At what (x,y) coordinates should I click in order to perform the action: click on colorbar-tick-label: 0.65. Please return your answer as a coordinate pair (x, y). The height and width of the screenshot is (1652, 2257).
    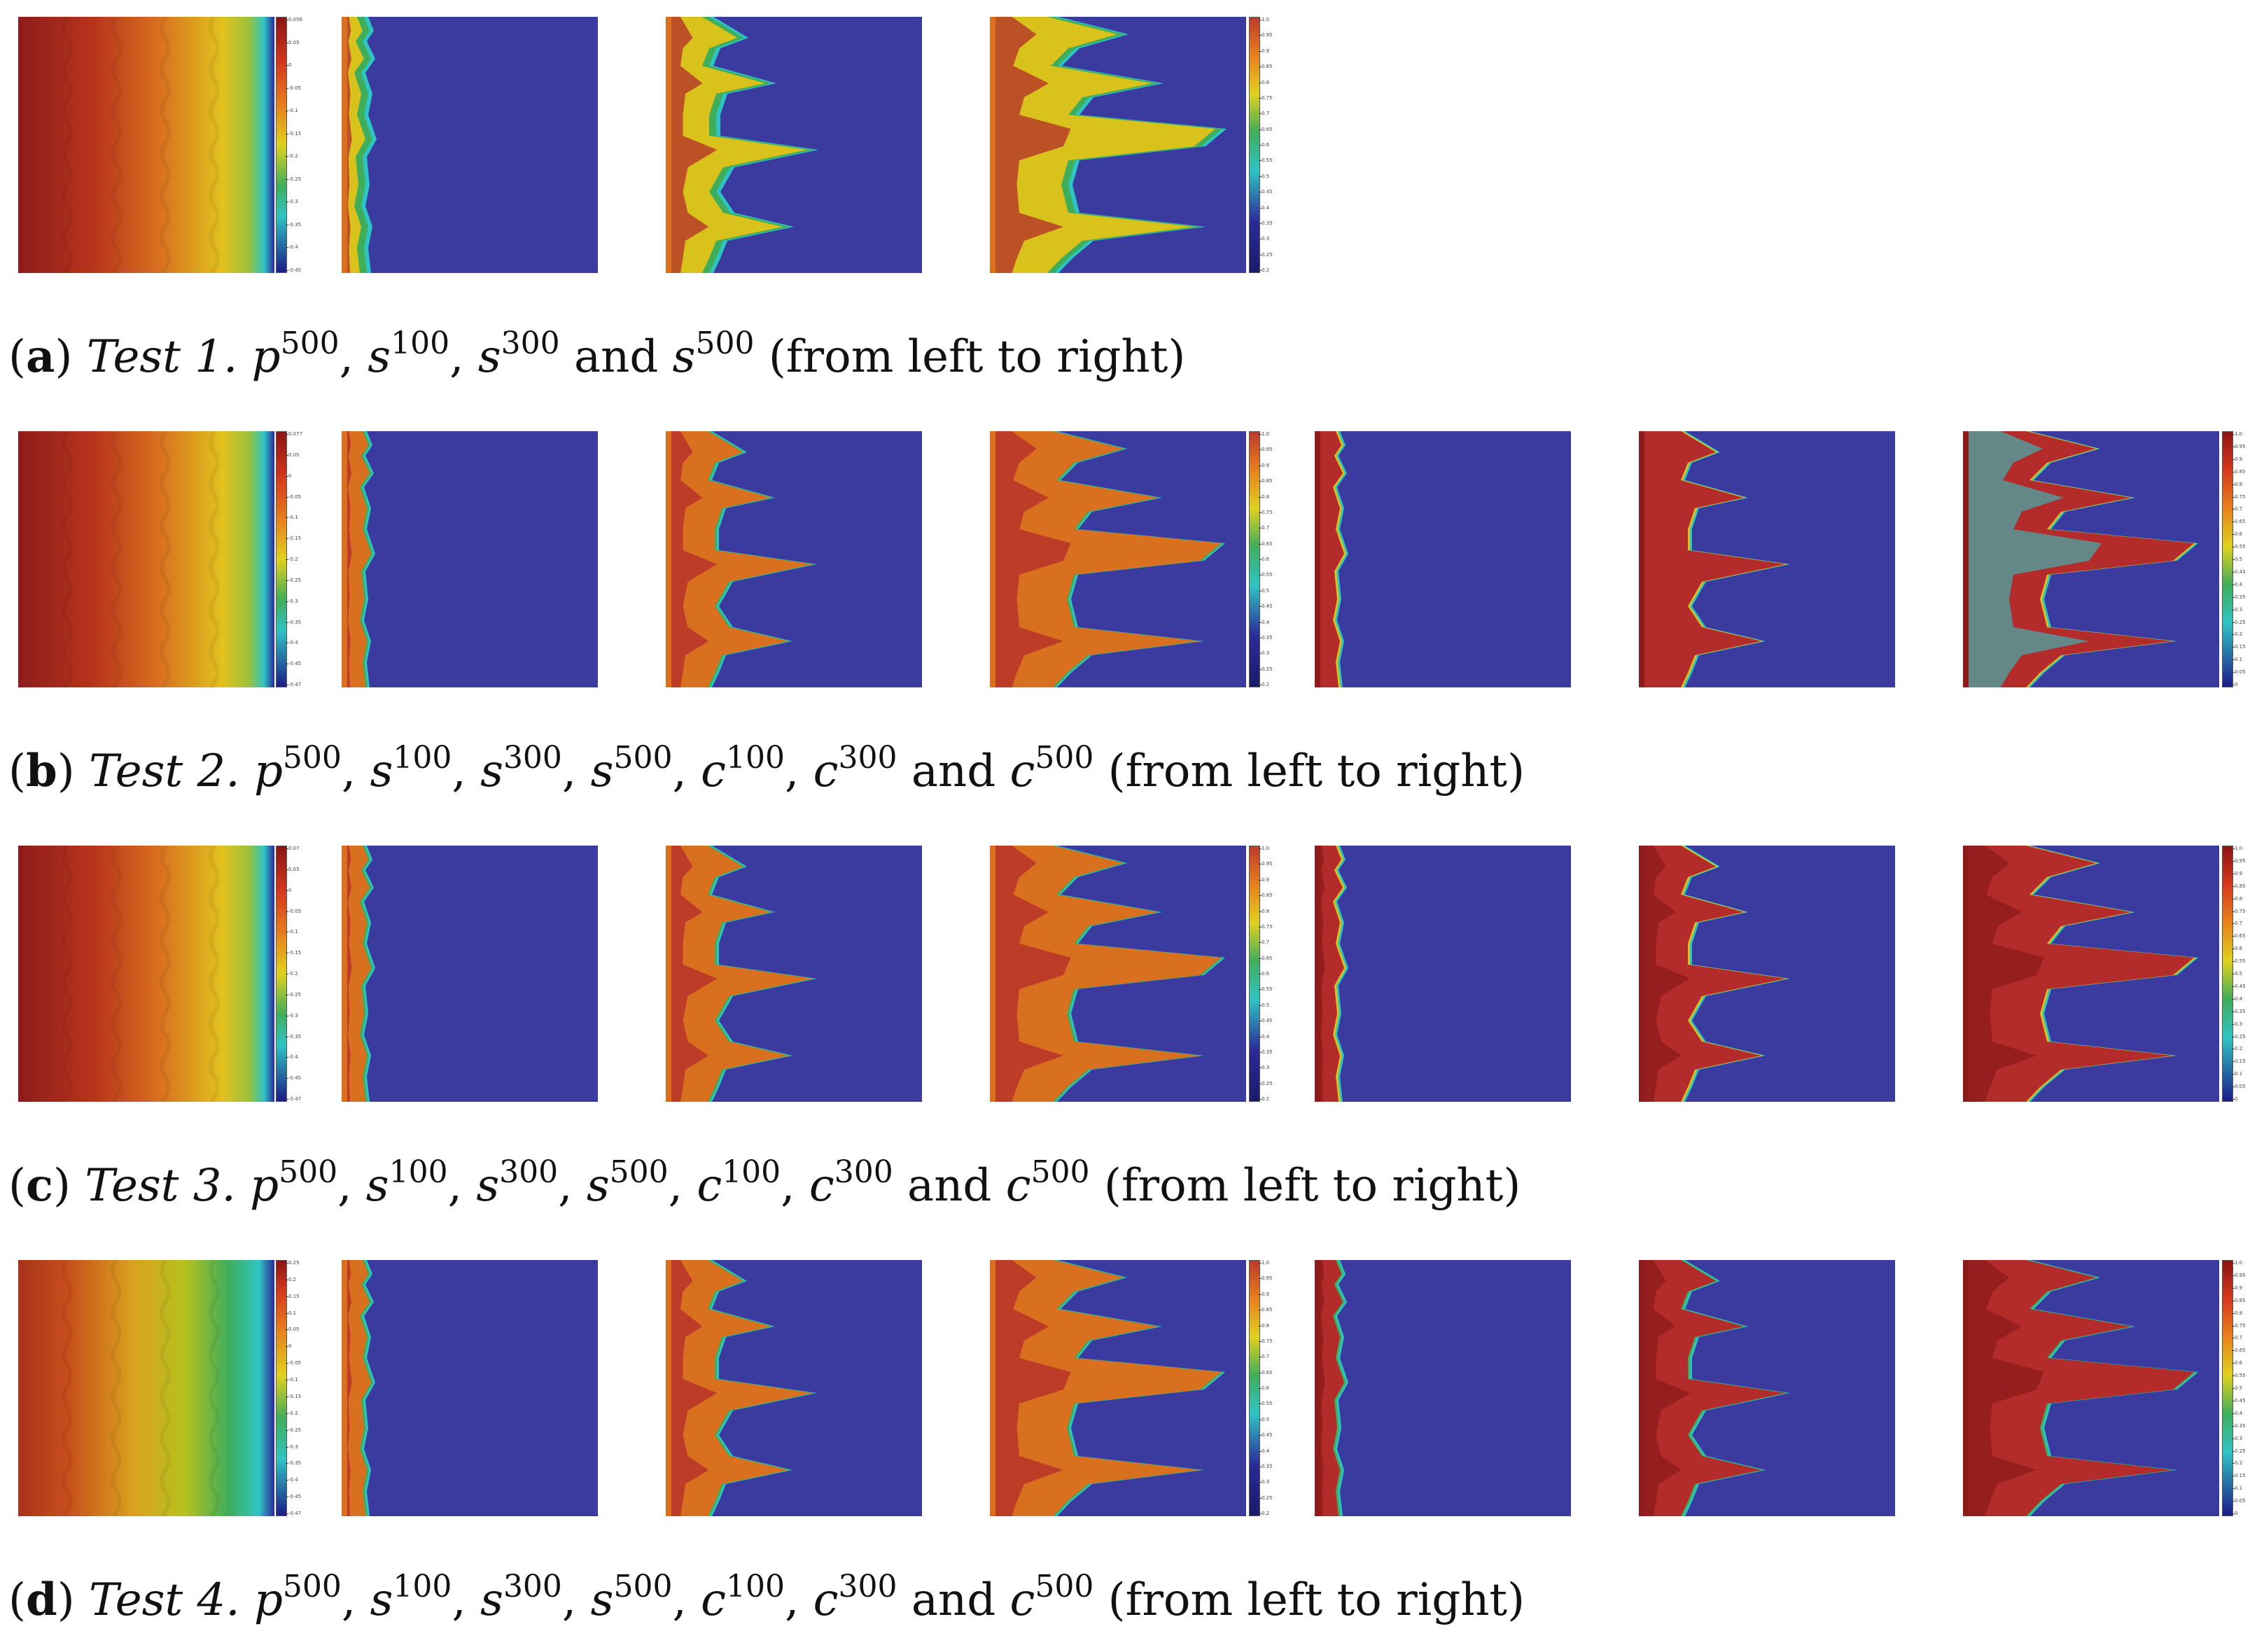
    Looking at the image, I should click on (1266, 543).